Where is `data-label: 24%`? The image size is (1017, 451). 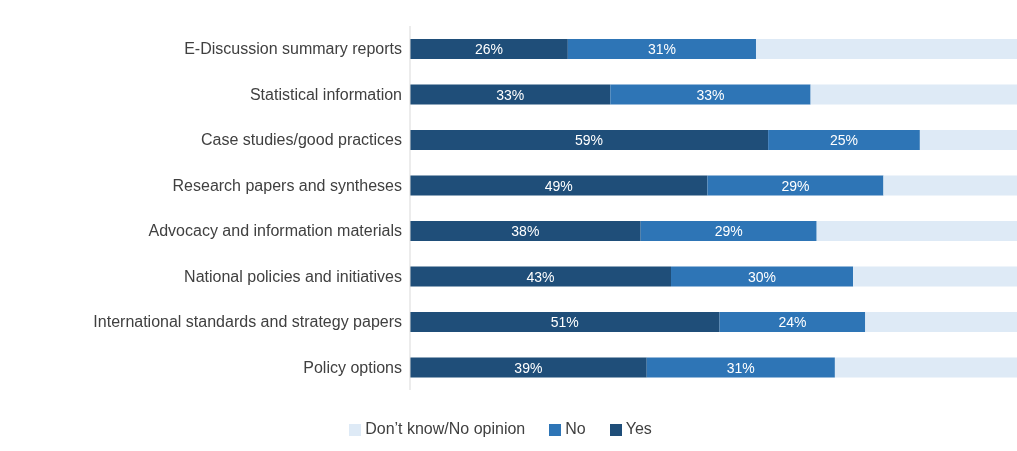 data-label: 24% is located at coordinates (792, 322).